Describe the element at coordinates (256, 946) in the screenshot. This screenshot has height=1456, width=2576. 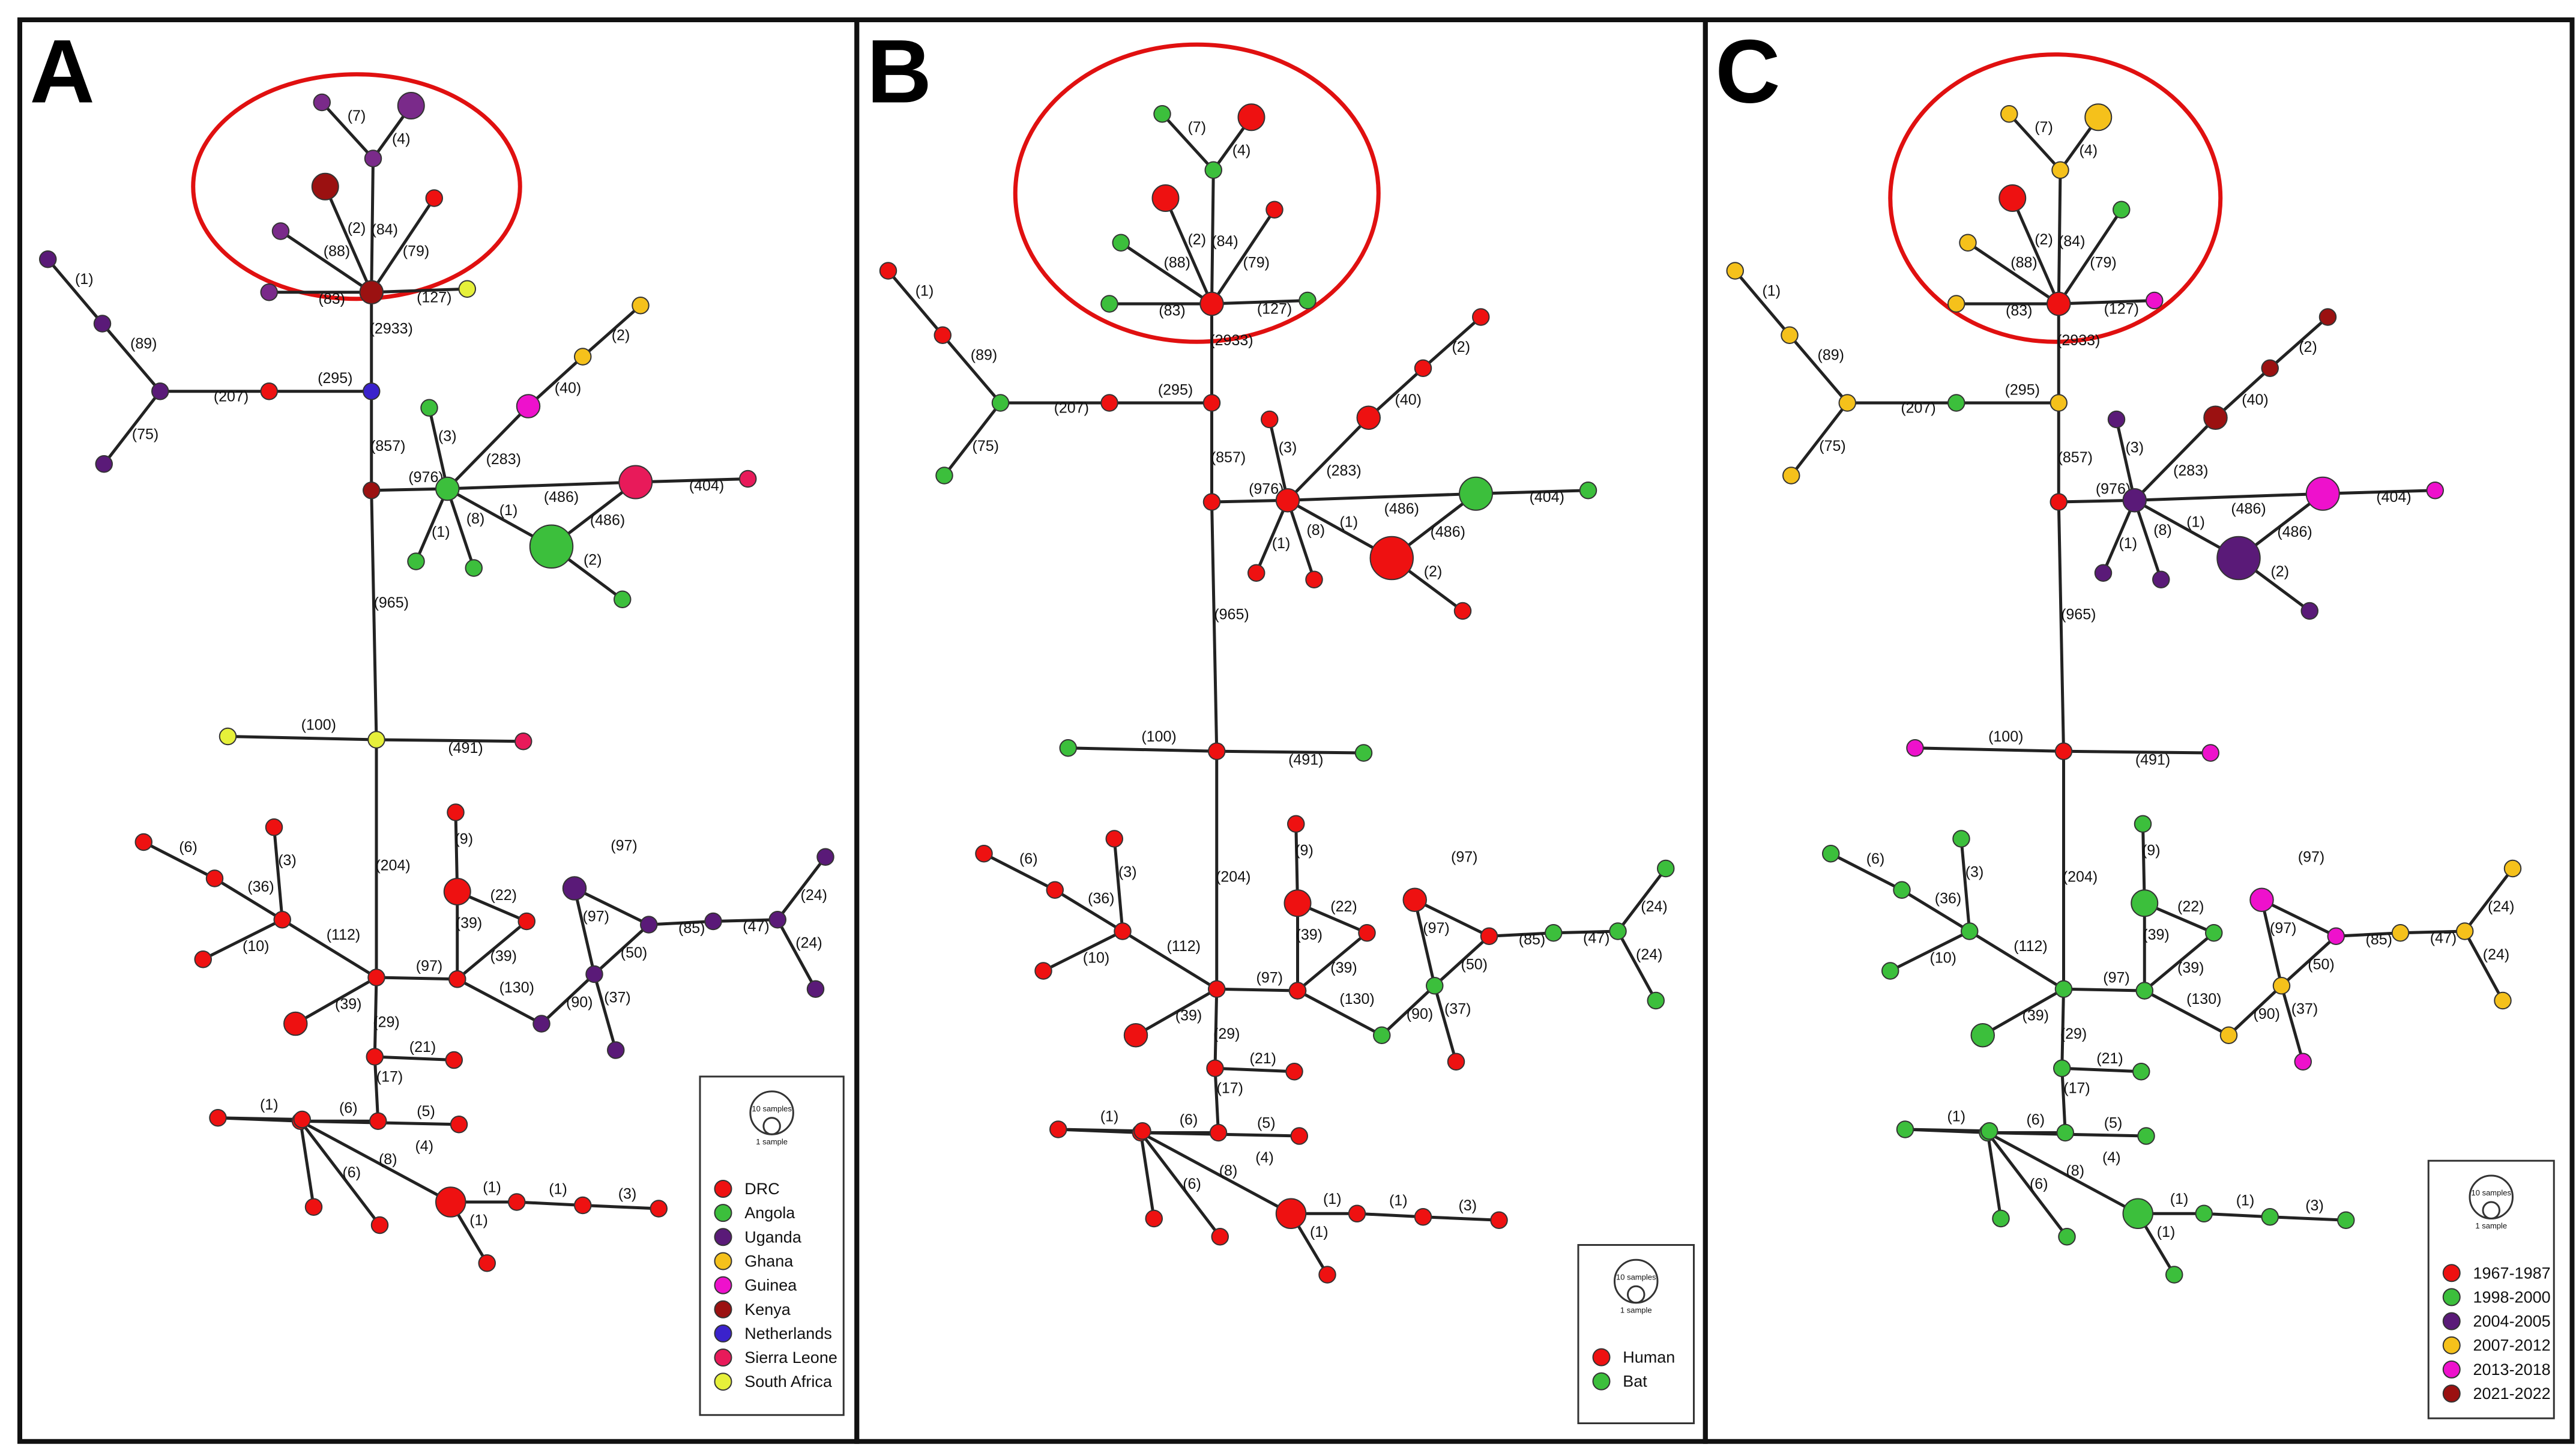
I see `mutation-label: (10)` at that location.